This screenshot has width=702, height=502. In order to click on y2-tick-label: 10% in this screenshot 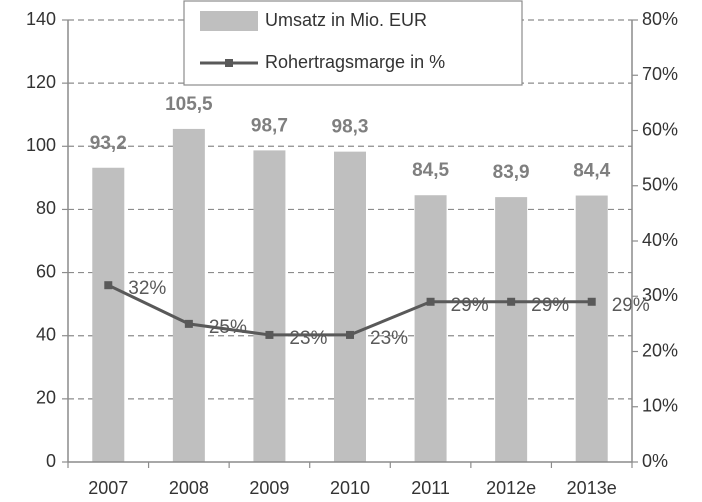, I will do `click(660, 406)`.